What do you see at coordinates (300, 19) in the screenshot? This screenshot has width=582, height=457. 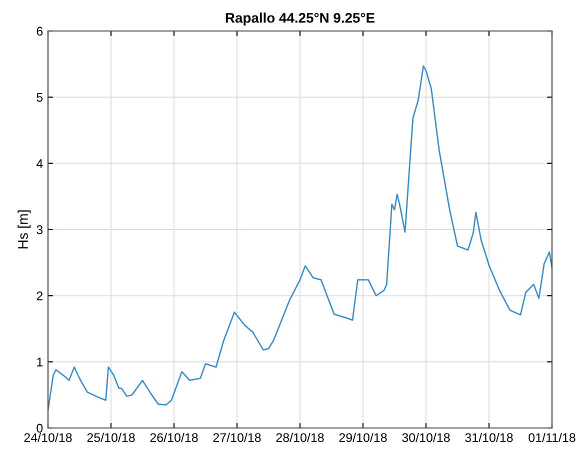 I see `chart-title: Rapallo 44.25°N 9.25°E` at bounding box center [300, 19].